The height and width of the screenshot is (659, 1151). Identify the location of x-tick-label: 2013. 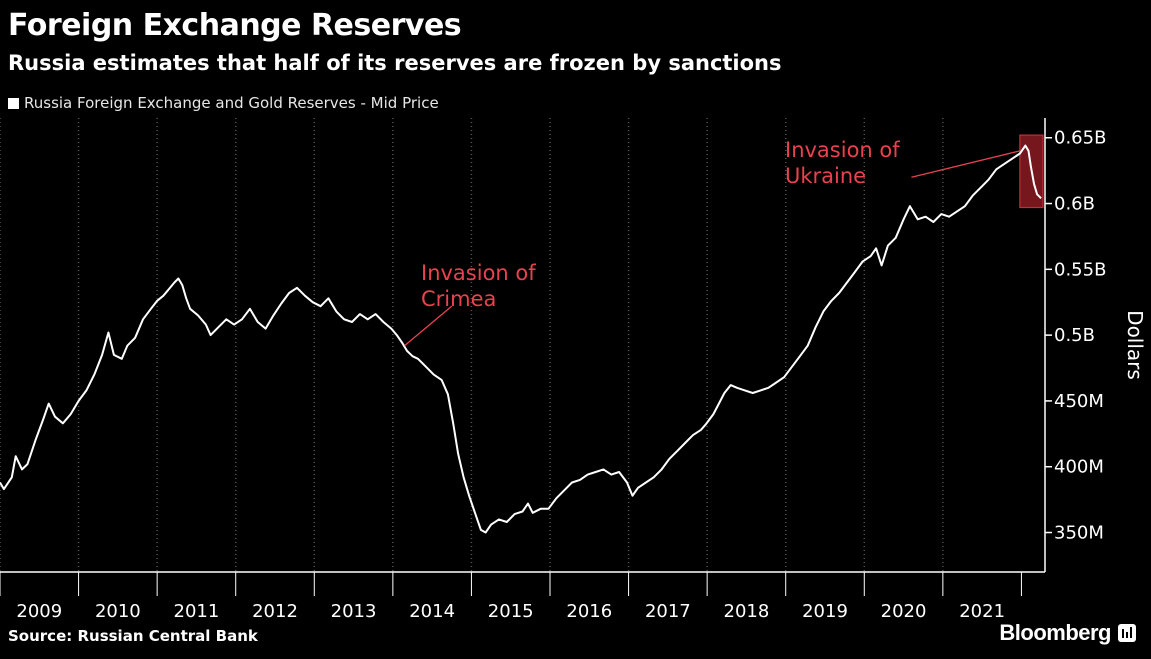
(354, 611).